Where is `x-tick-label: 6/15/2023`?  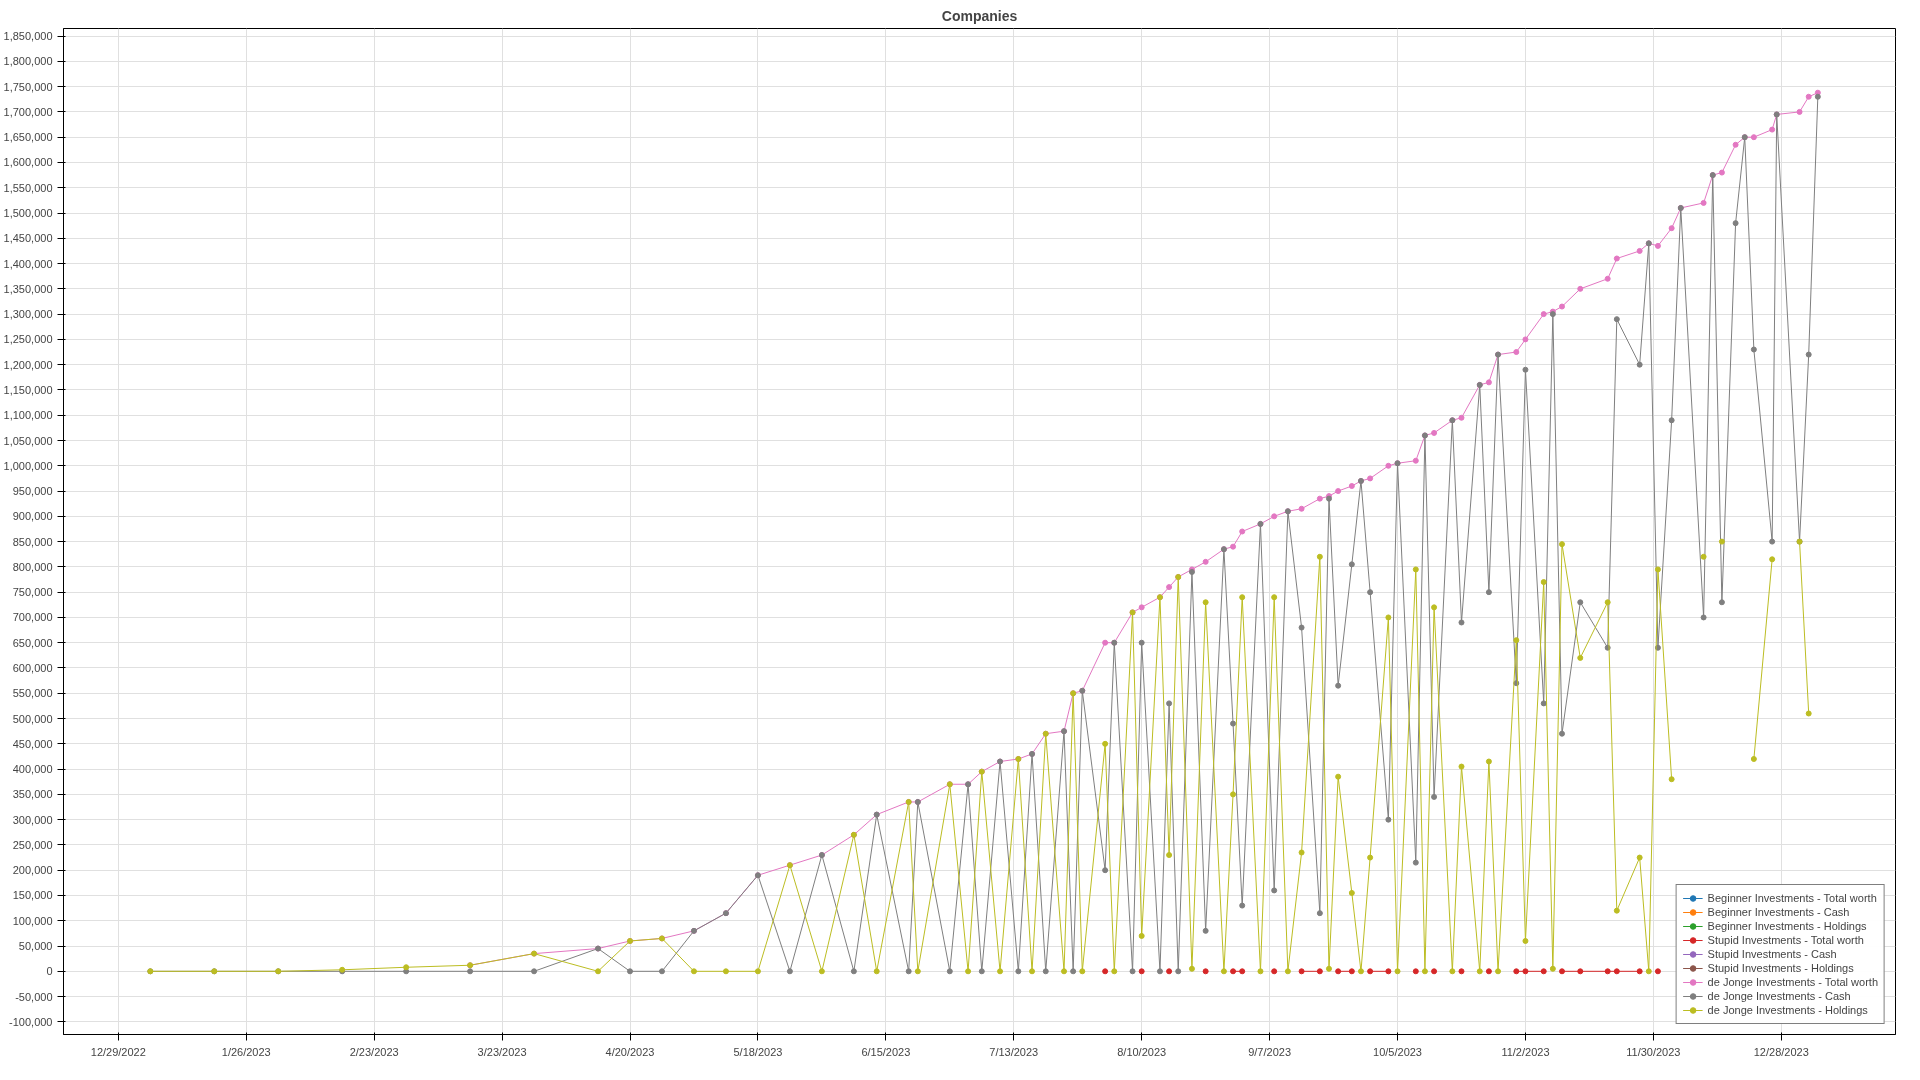 x-tick-label: 6/15/2023 is located at coordinates (886, 1051).